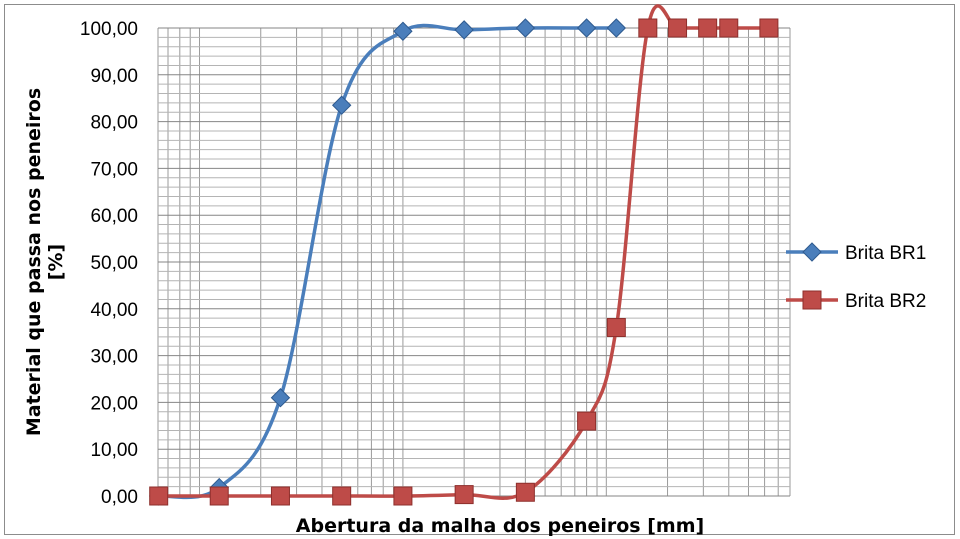  I want to click on legend-item-brita-br1: Brita BR1, so click(856, 253).